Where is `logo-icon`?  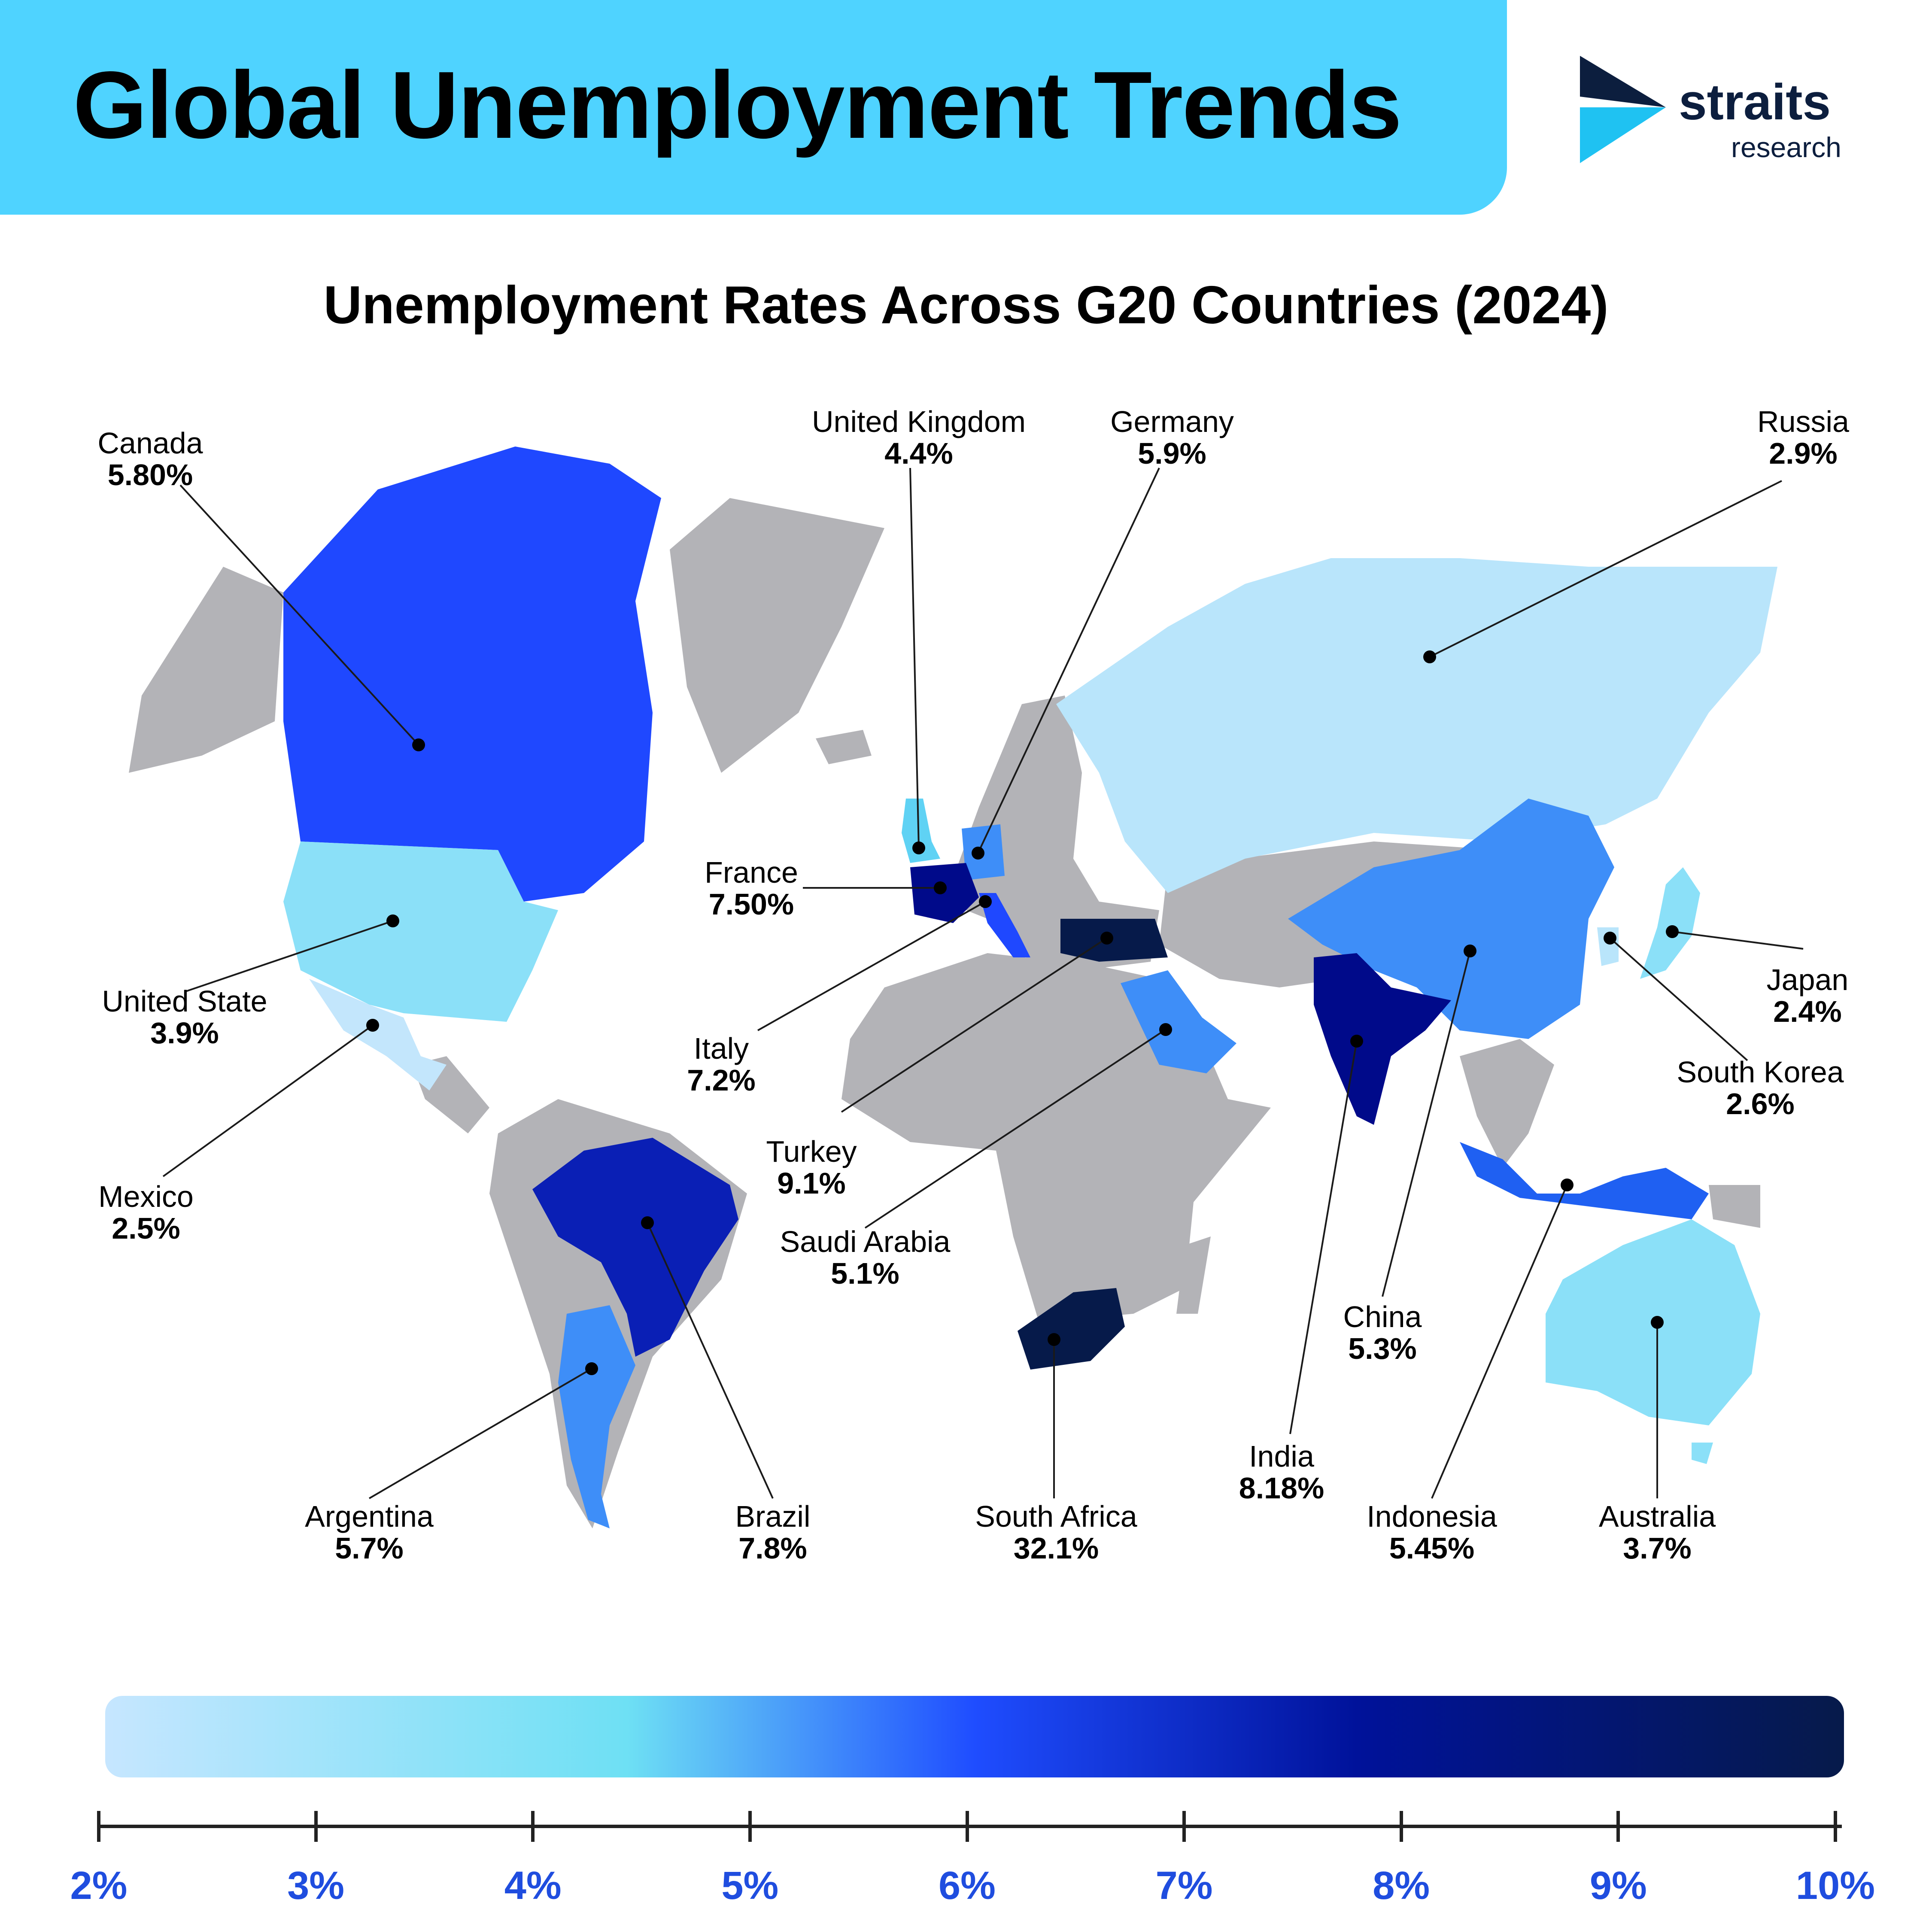 logo-icon is located at coordinates (1623, 109).